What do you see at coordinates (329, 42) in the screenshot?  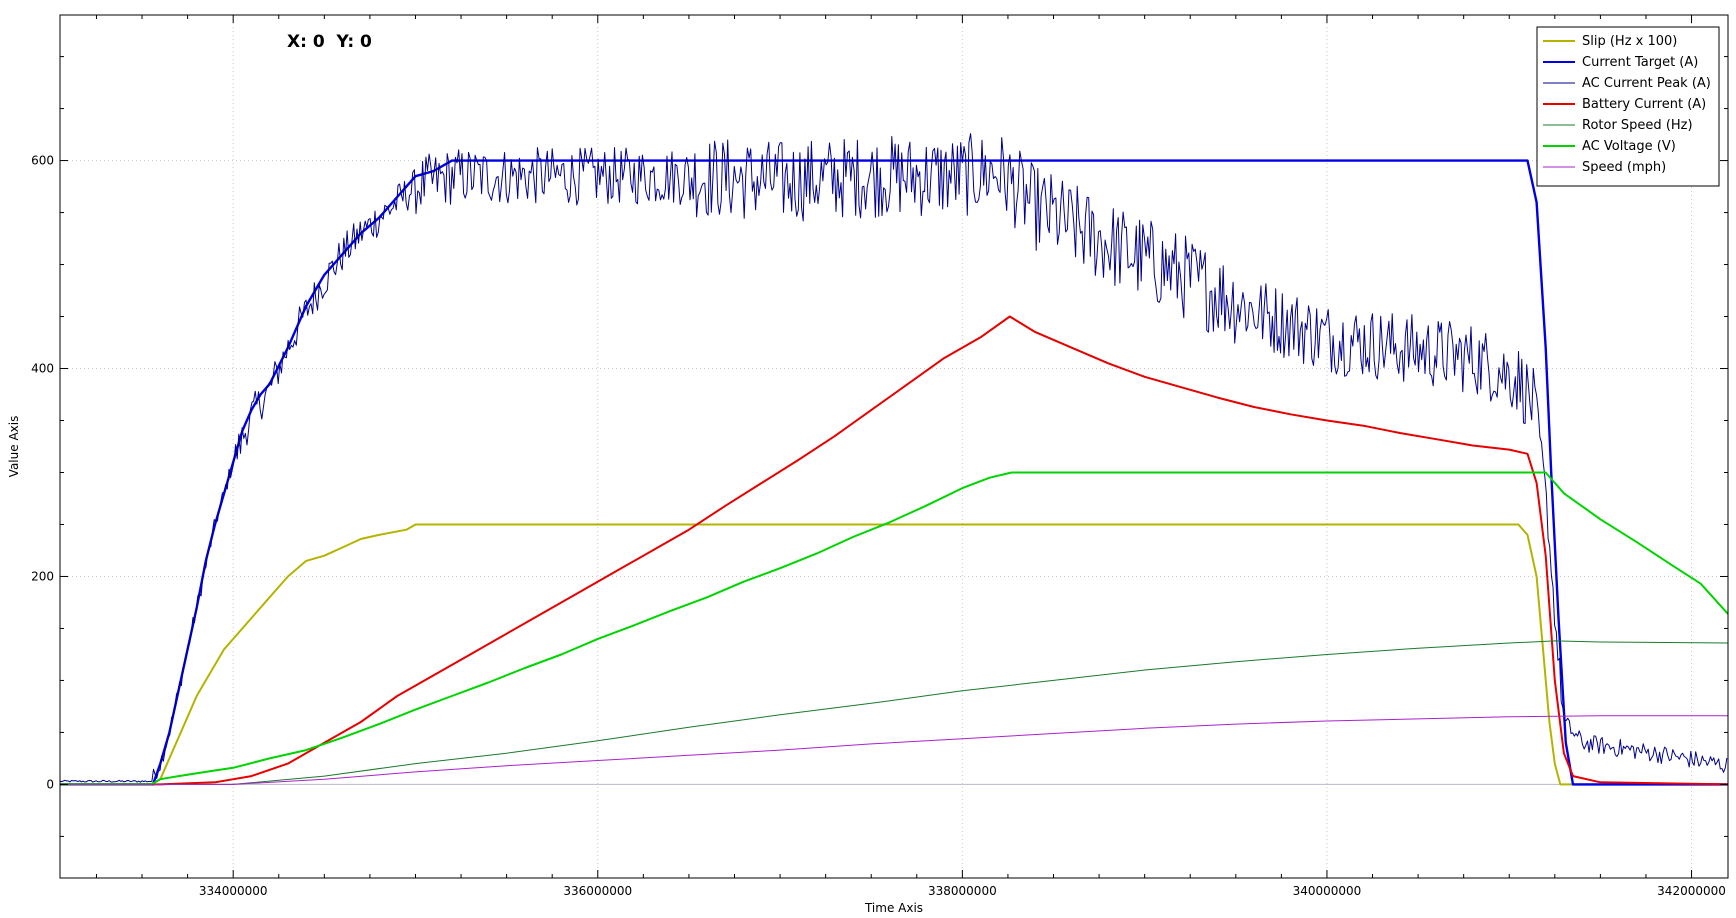 I see `cursor-readout: X: 0 Y: 0` at bounding box center [329, 42].